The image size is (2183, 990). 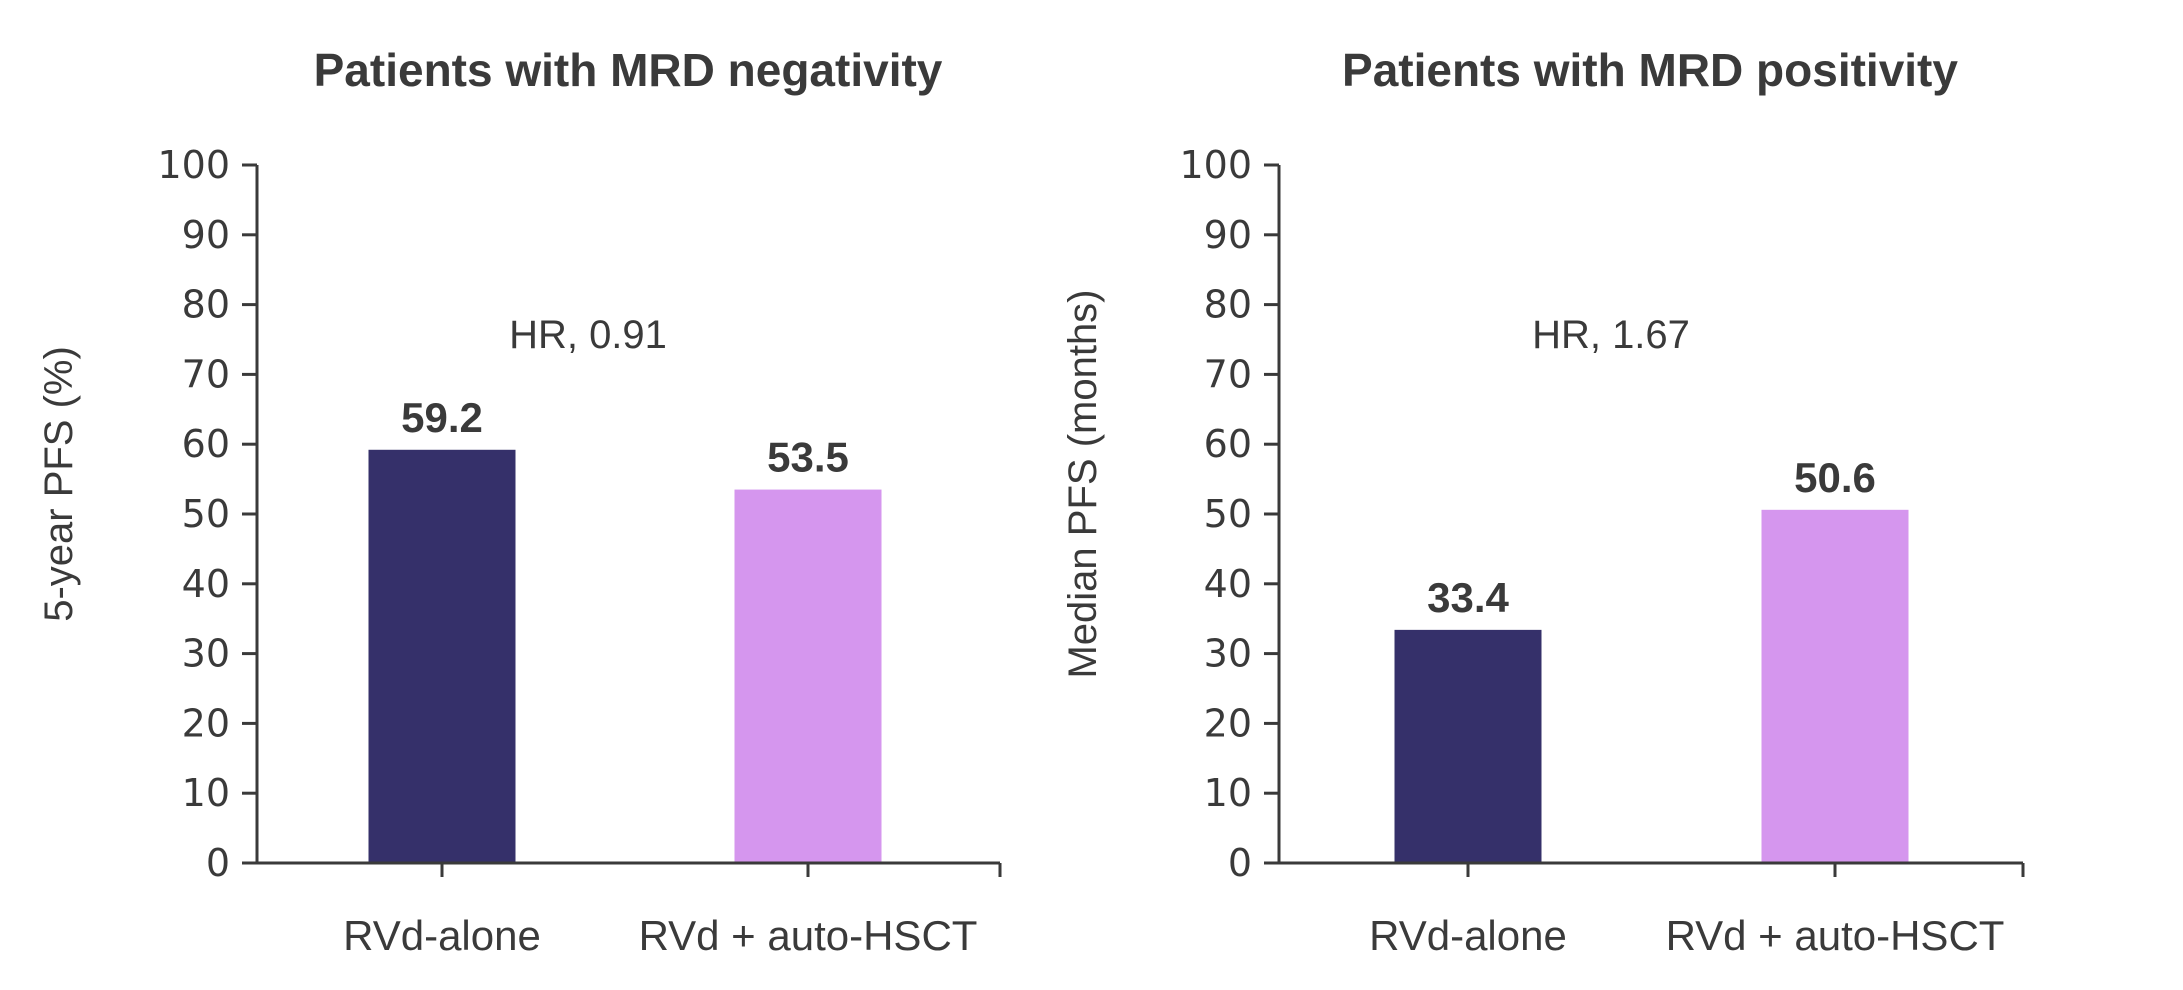 What do you see at coordinates (588, 335) in the screenshot?
I see `hazard-ratio-annotation: HR, 0.91` at bounding box center [588, 335].